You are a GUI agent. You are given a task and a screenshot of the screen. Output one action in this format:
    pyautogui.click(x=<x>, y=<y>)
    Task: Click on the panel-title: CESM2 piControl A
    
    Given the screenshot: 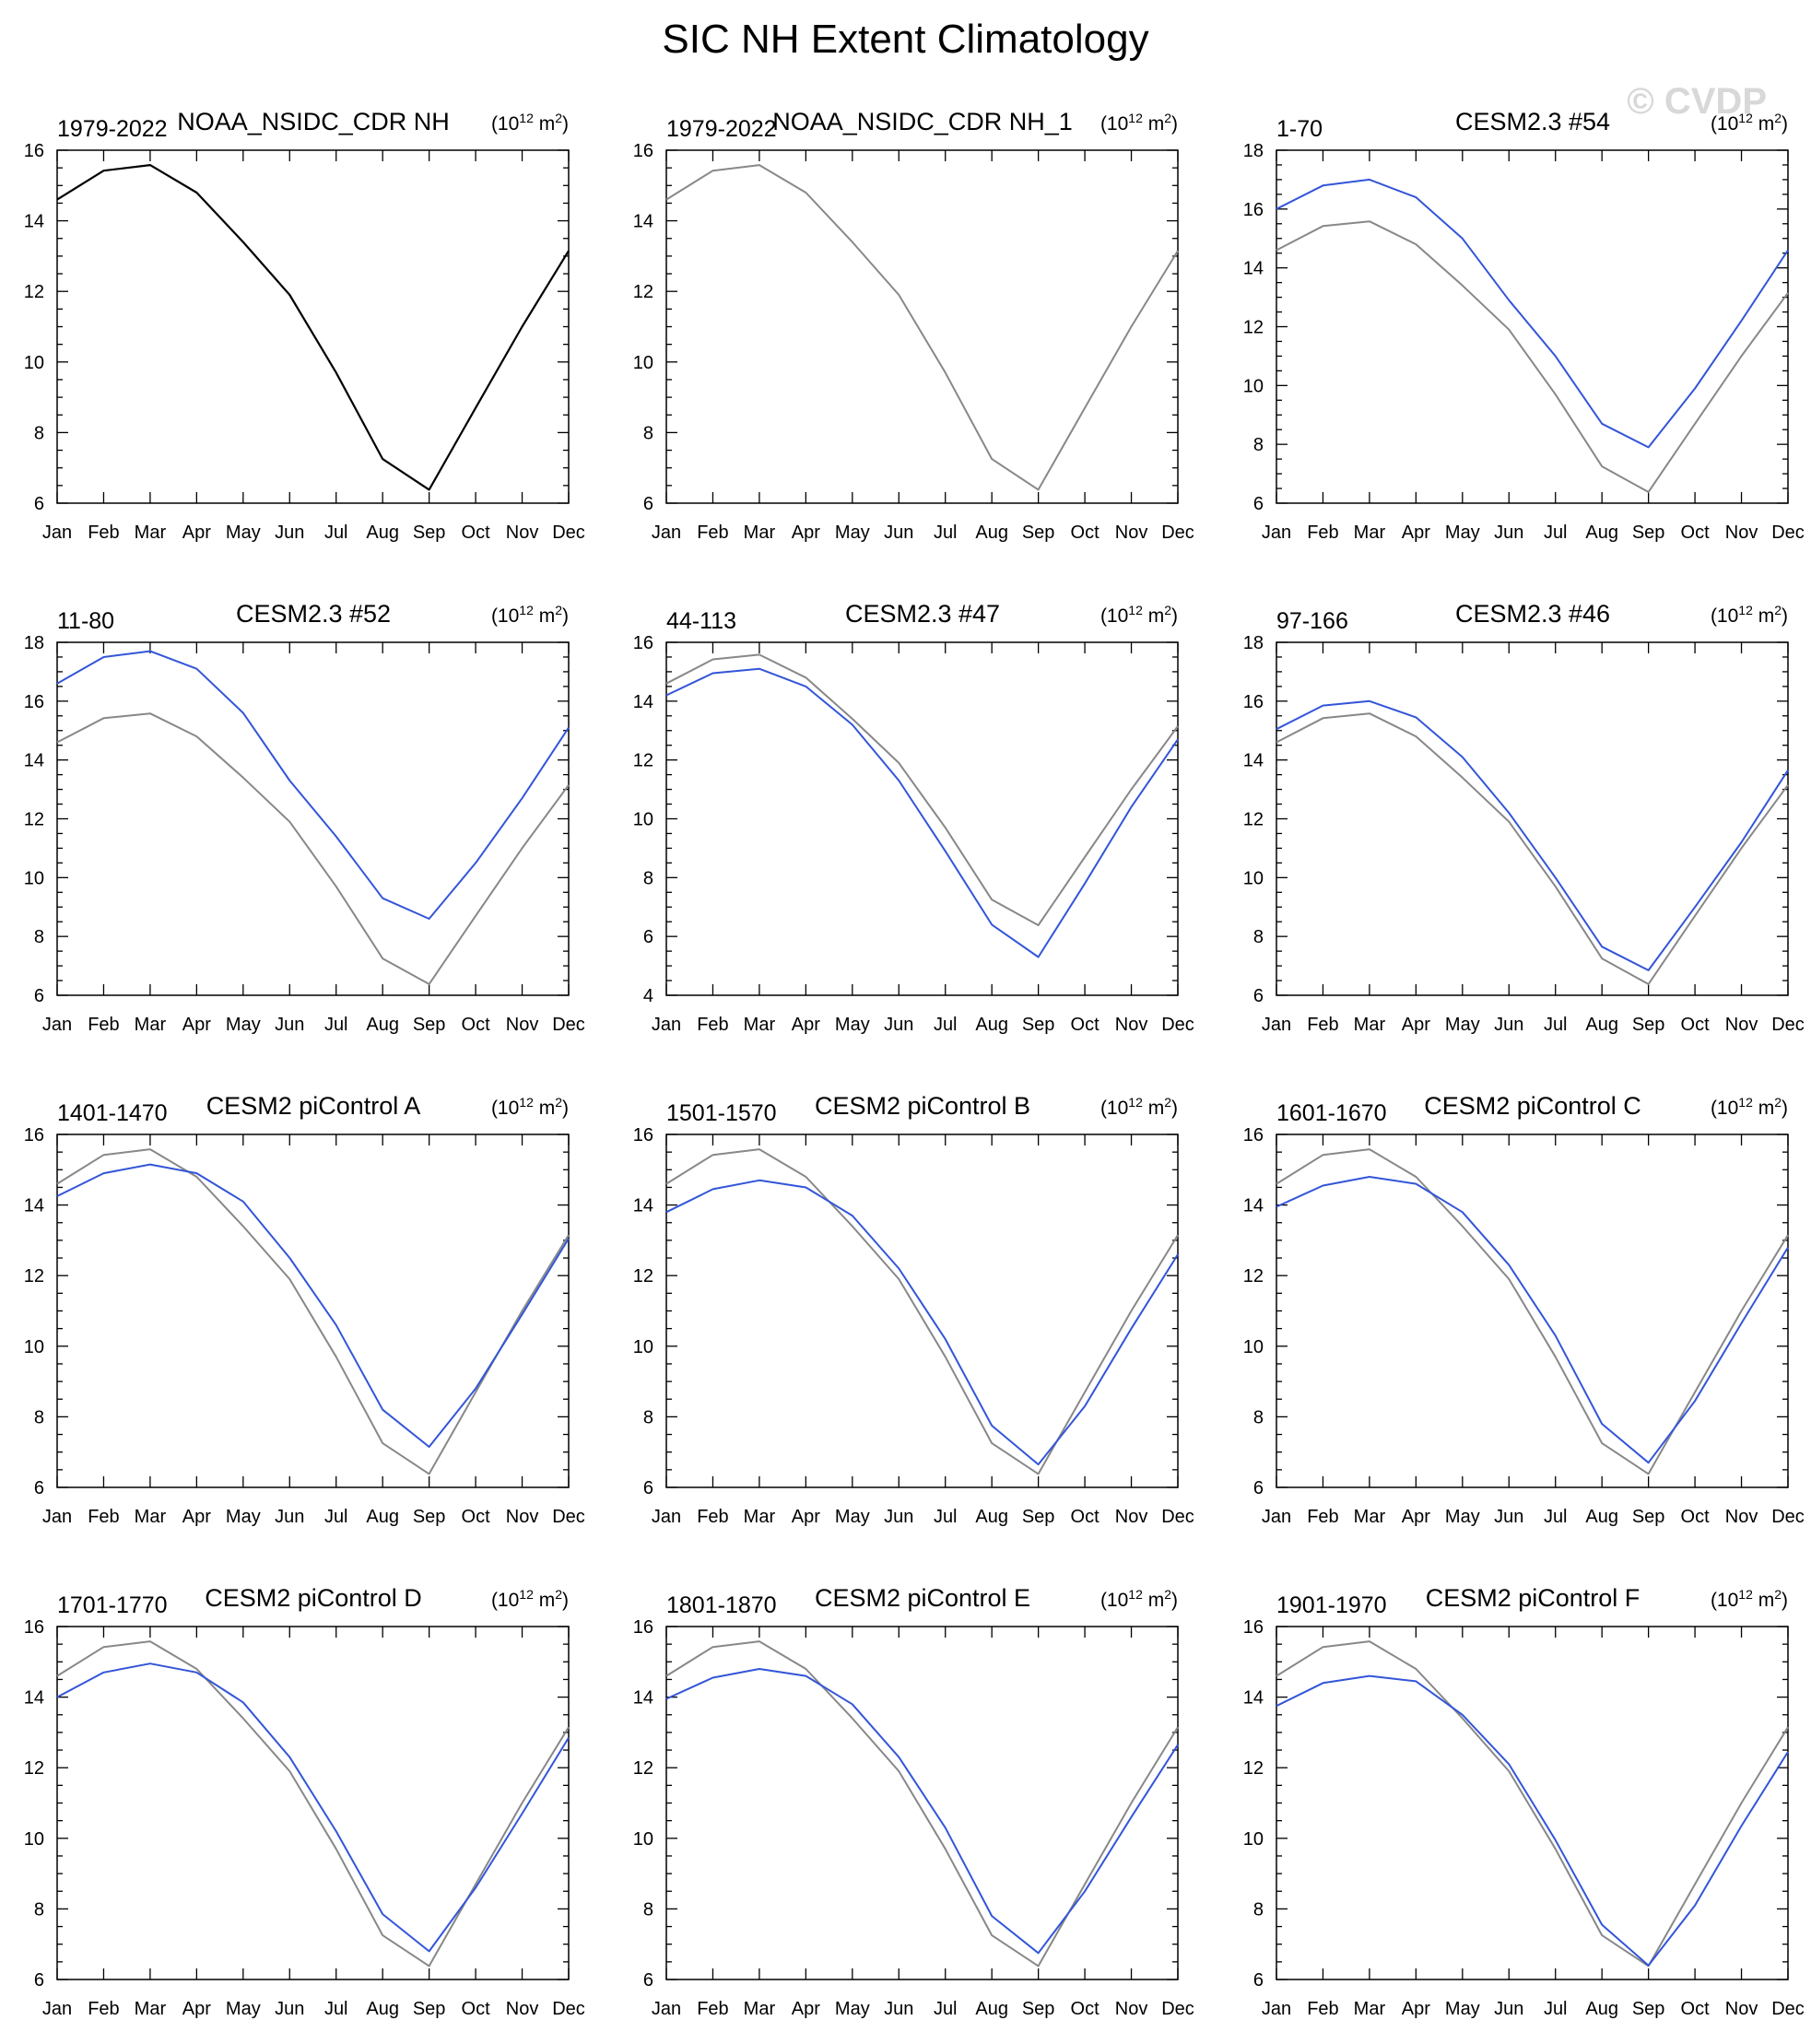 What is the action you would take?
    pyautogui.click(x=313, y=1106)
    